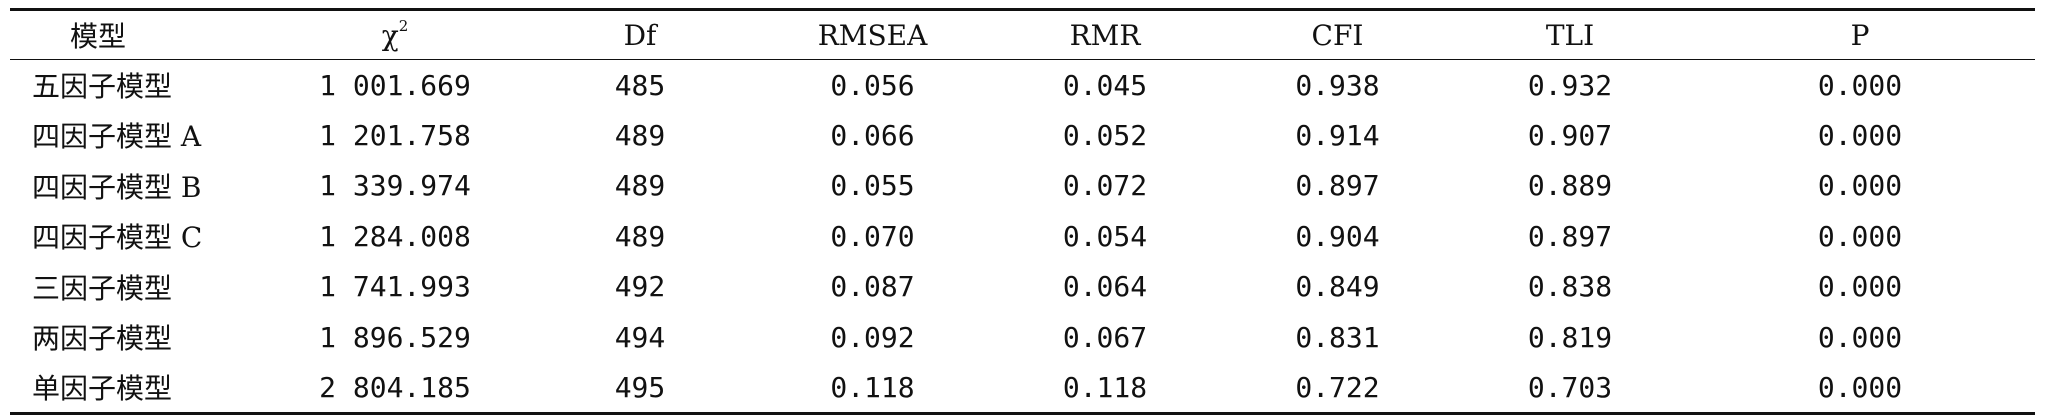  I want to click on chi-symbol: χ, so click(390, 35).